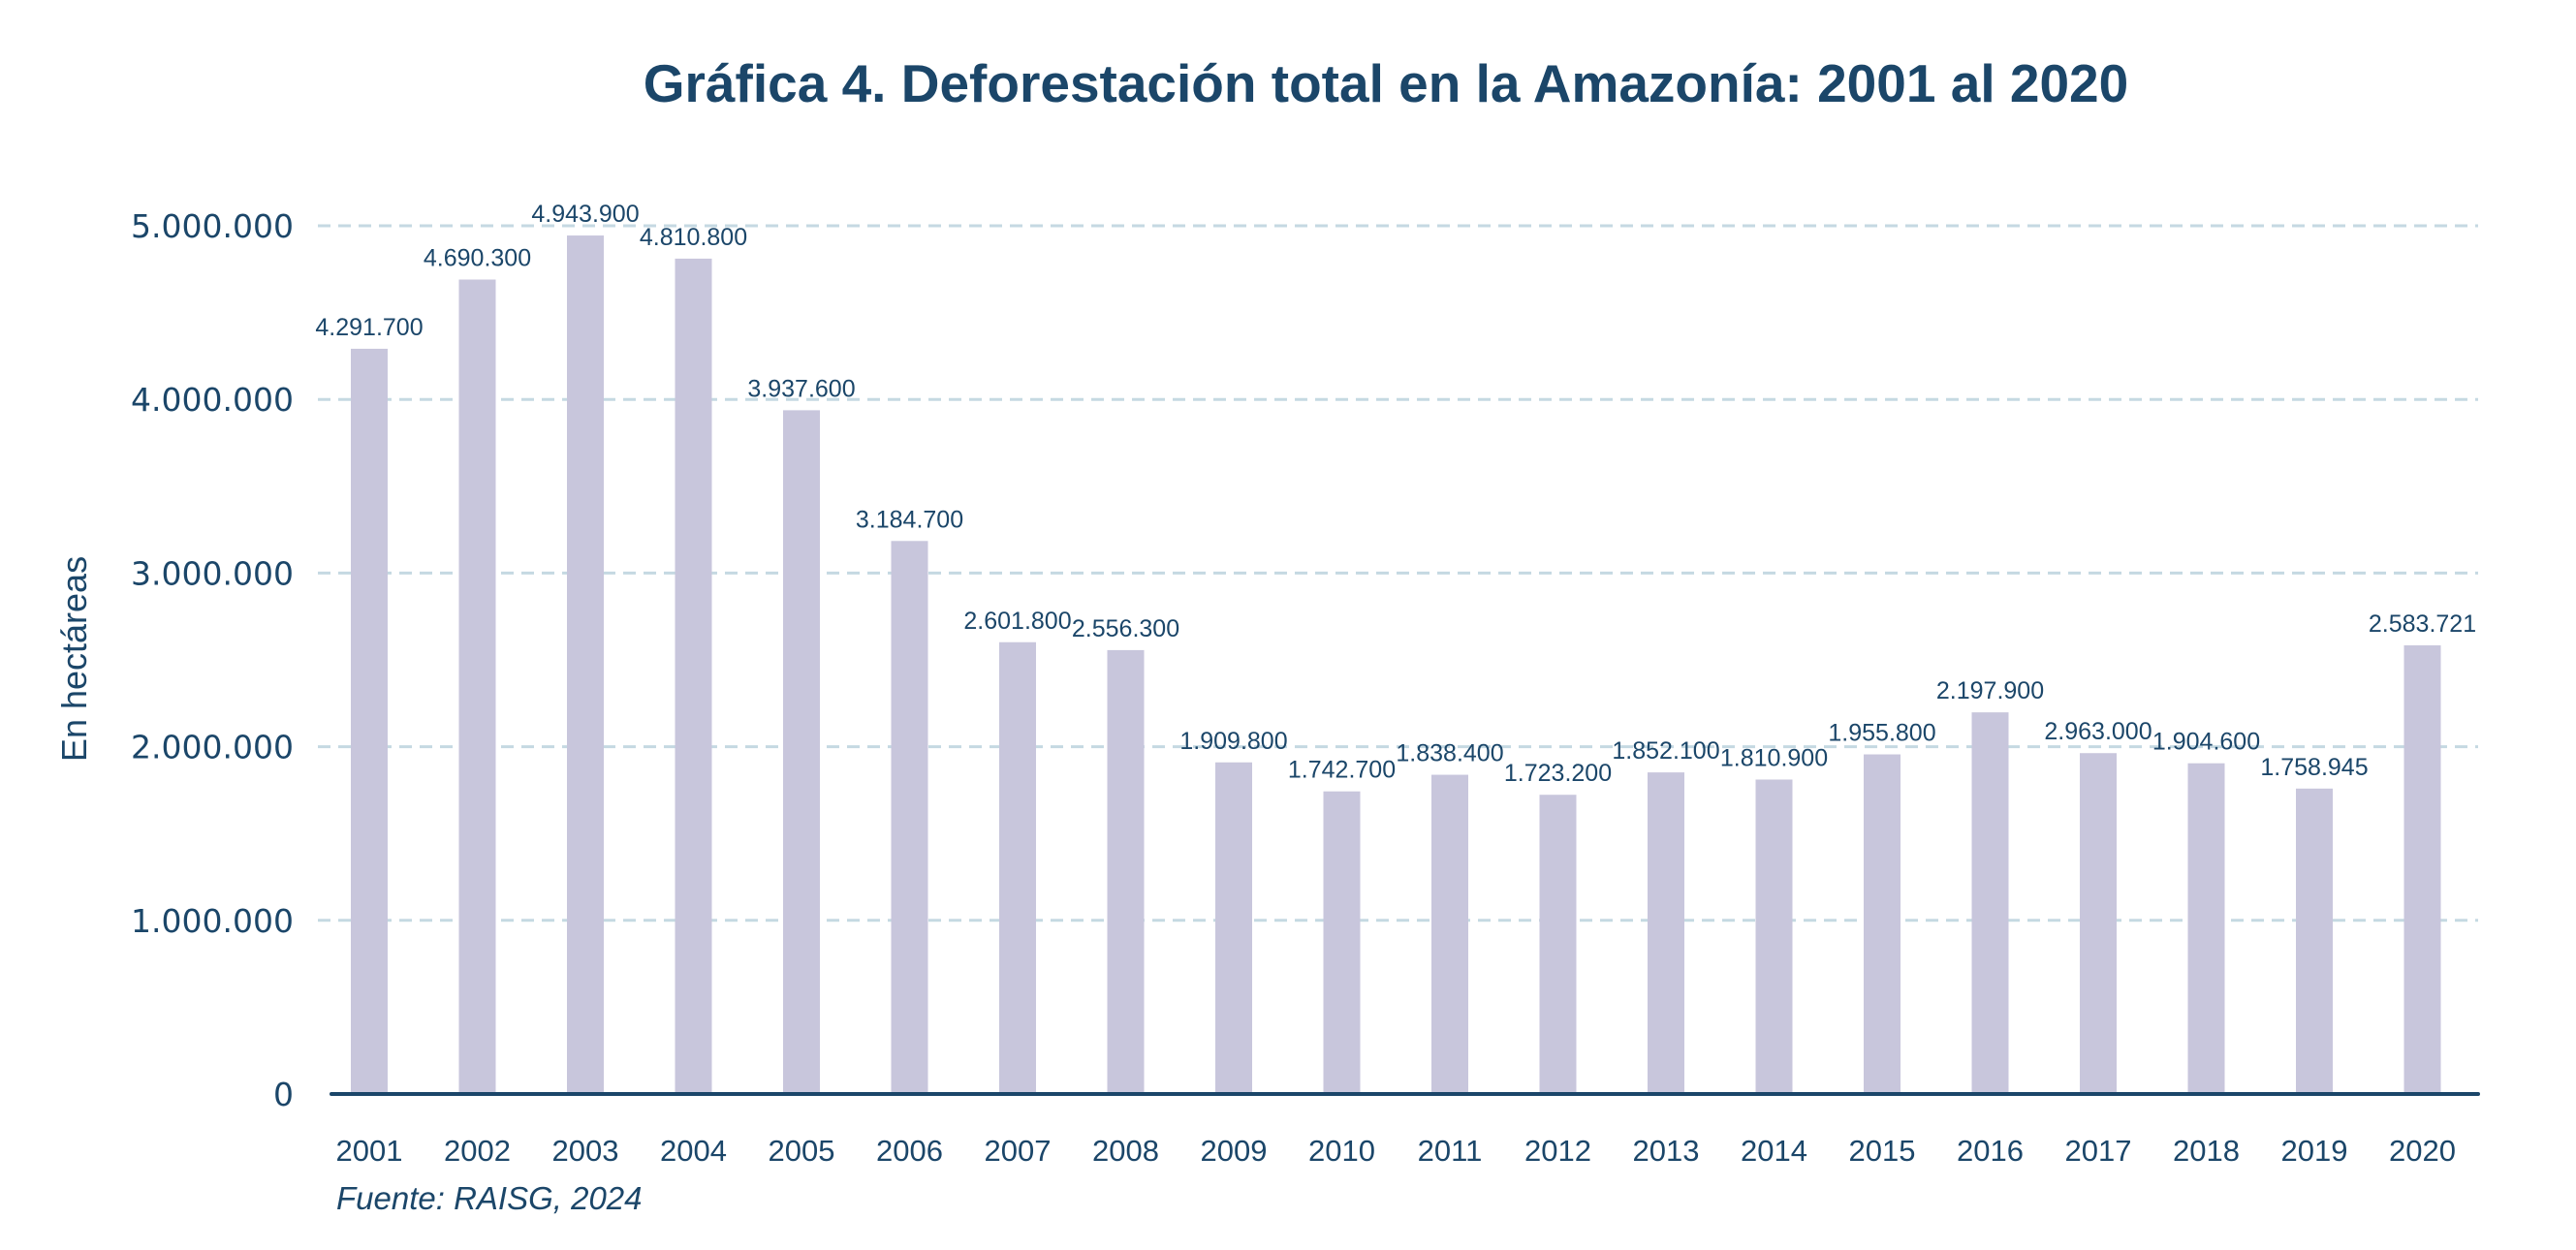  Describe the element at coordinates (74, 659) in the screenshot. I see `y-axis-title: En hectáreas` at that location.